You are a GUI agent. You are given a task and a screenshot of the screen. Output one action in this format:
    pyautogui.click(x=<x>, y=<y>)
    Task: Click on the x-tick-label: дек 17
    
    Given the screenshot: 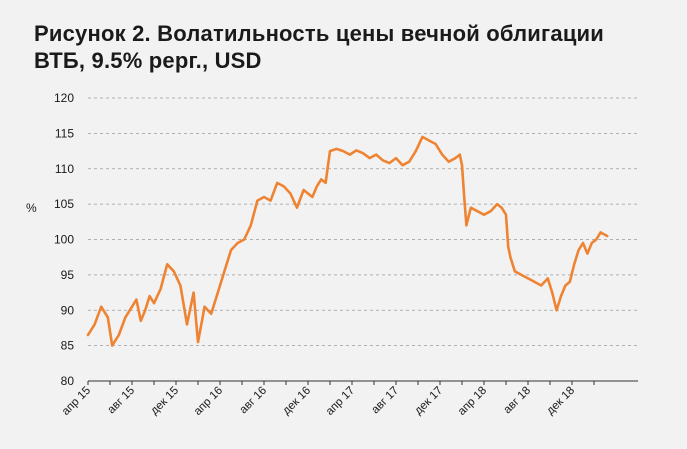 What is the action you would take?
    pyautogui.click(x=429, y=401)
    